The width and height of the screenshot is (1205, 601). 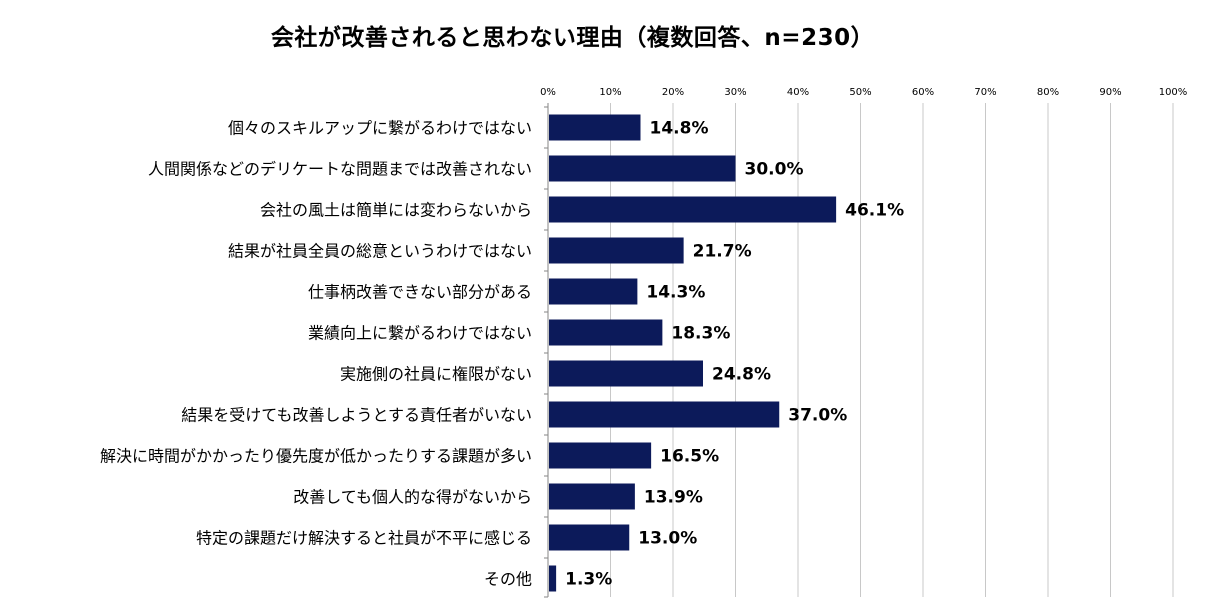 I want to click on category-label: 改善しても個人的な得がないから, so click(x=412, y=497).